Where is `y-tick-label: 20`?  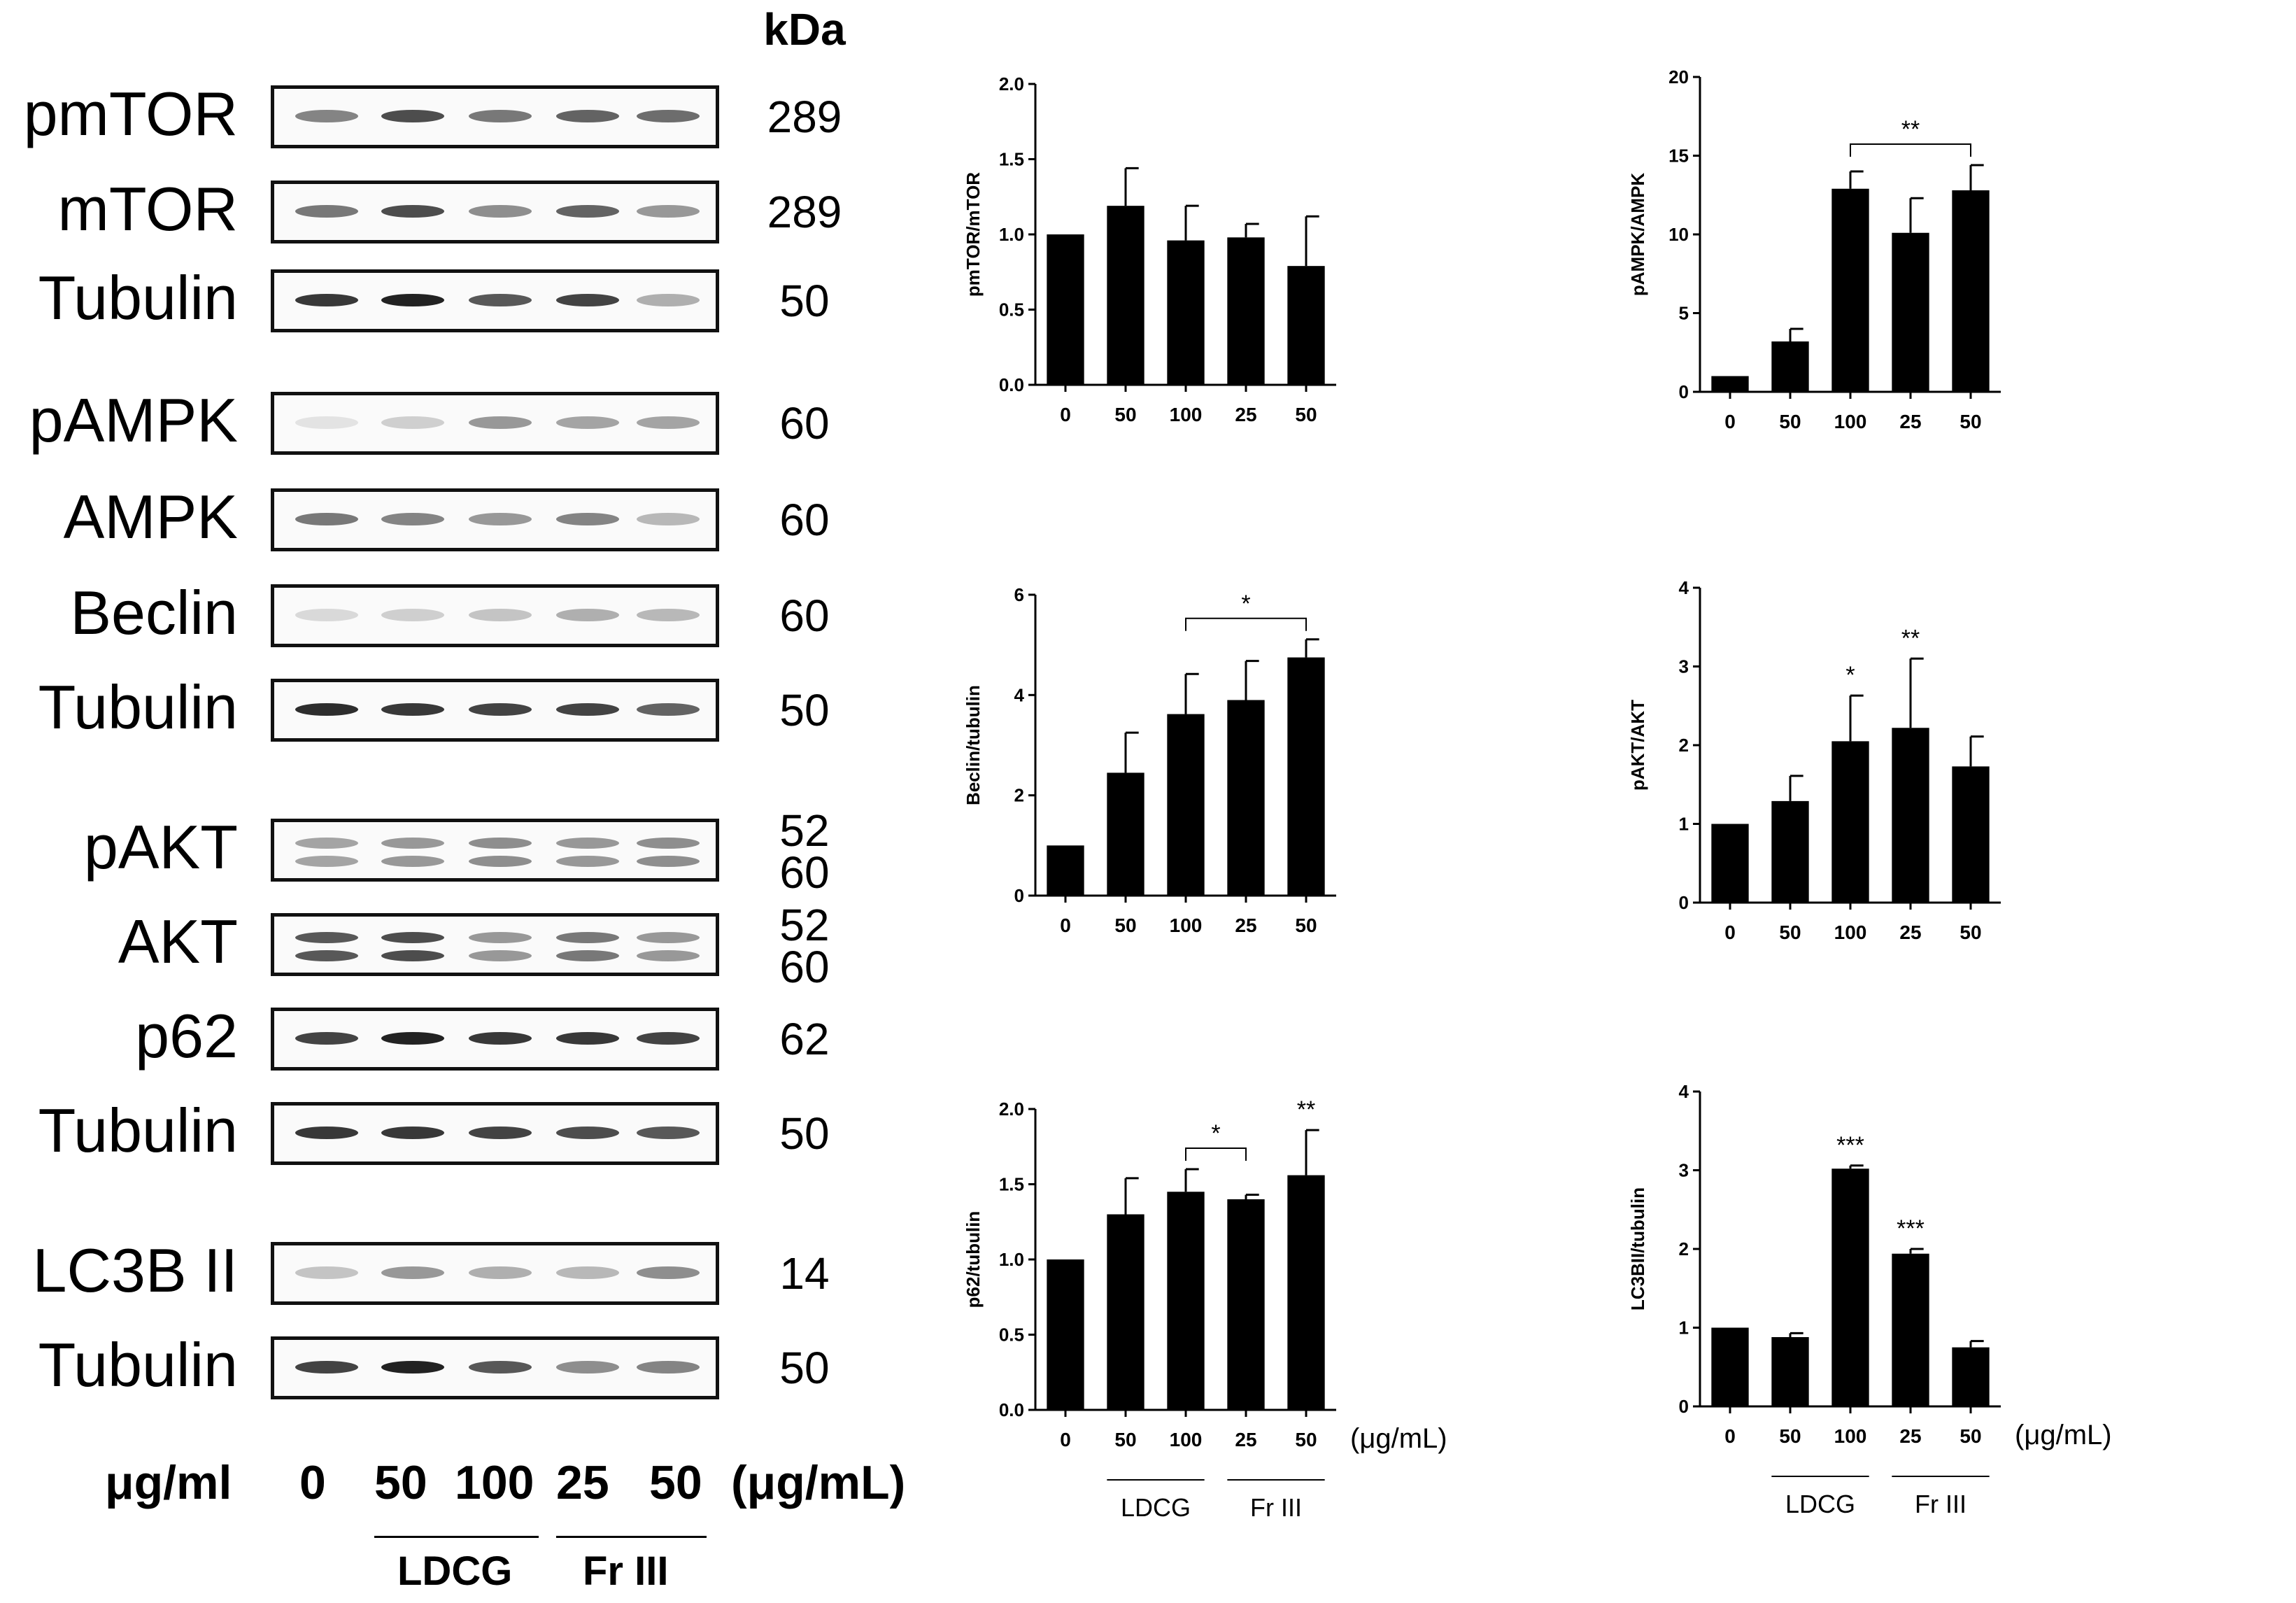 y-tick-label: 20 is located at coordinates (1678, 76).